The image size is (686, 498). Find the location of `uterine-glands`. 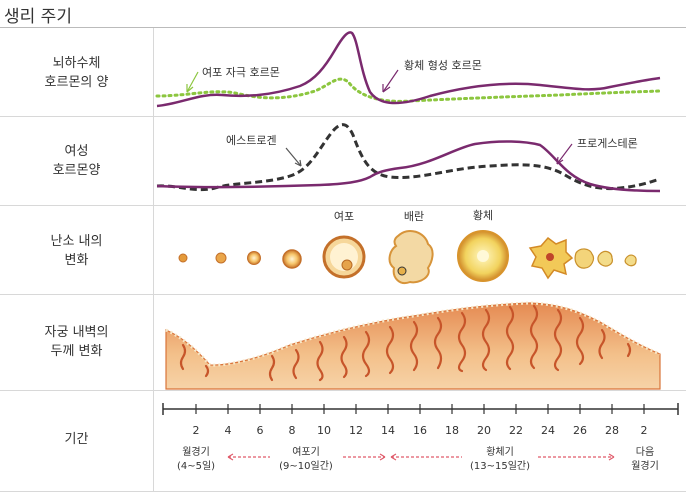

uterine-glands is located at coordinates (405, 343).